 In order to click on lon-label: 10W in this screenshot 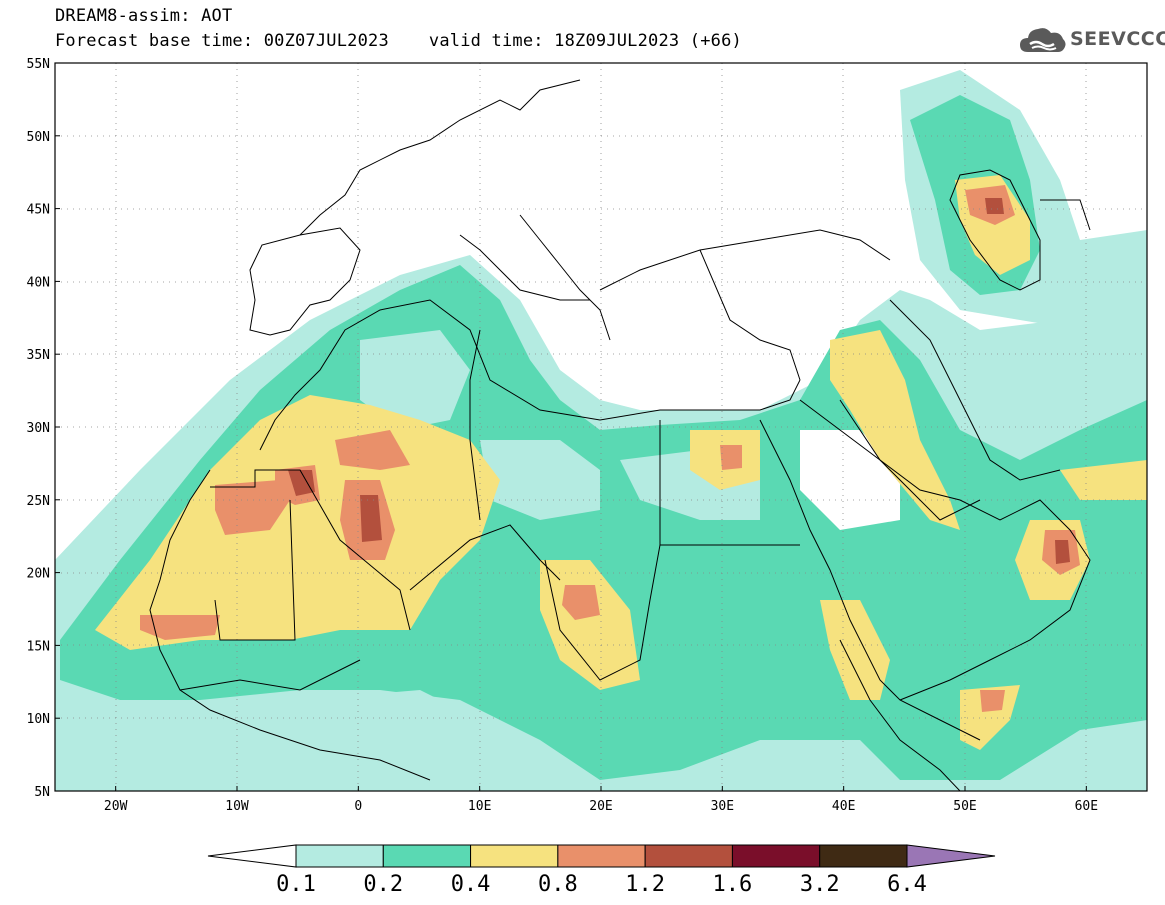, I will do `click(237, 806)`.